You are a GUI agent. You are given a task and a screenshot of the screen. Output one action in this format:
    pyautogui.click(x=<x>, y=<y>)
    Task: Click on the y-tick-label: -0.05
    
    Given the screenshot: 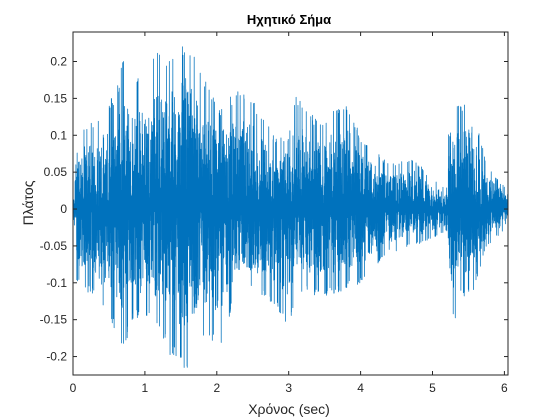 What is the action you would take?
    pyautogui.click(x=54, y=246)
    